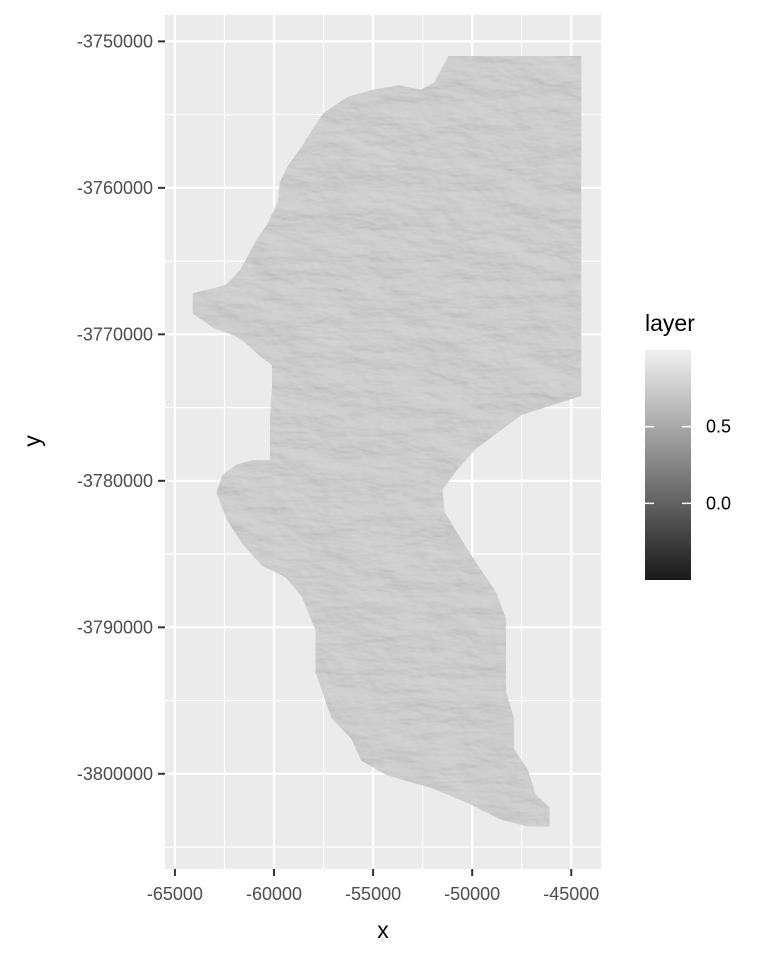 Image resolution: width=768 pixels, height=960 pixels. What do you see at coordinates (115, 627) in the screenshot?
I see `y-tick-label: -3790000` at bounding box center [115, 627].